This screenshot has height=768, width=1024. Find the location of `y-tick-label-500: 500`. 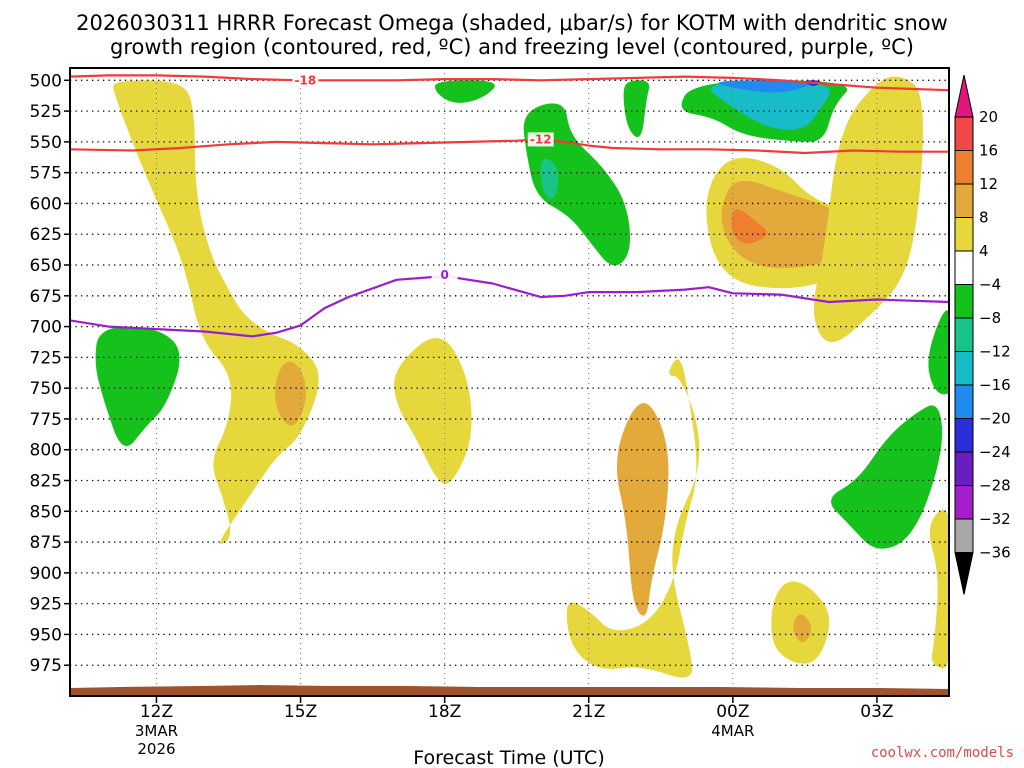

y-tick-label-500: 500 is located at coordinates (46, 81).